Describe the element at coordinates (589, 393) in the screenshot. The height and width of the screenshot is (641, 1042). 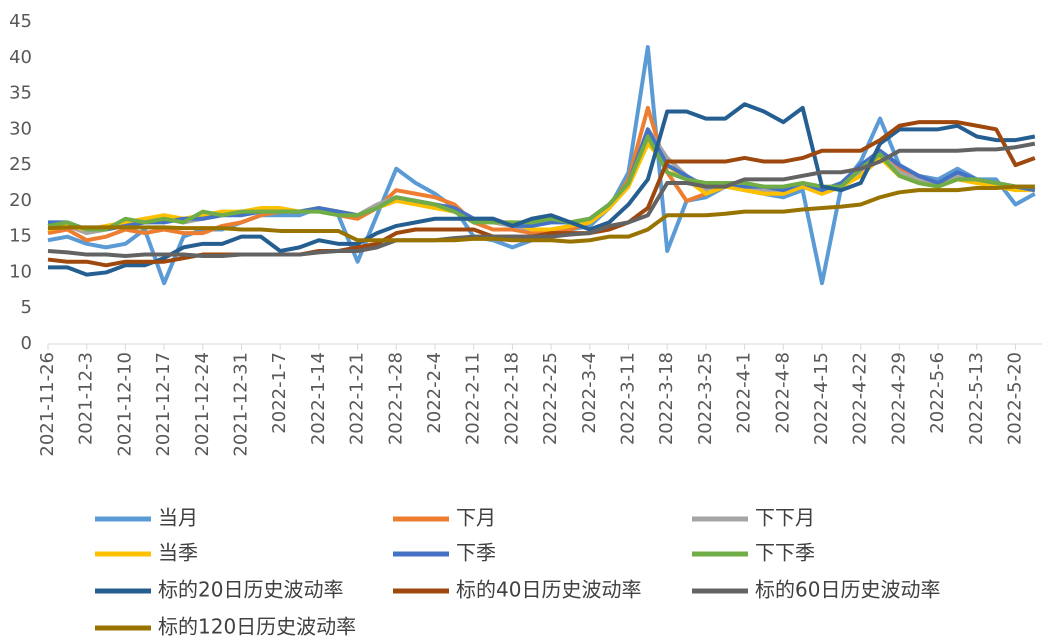
I see `x-tick-label: 2022-3-4` at that location.